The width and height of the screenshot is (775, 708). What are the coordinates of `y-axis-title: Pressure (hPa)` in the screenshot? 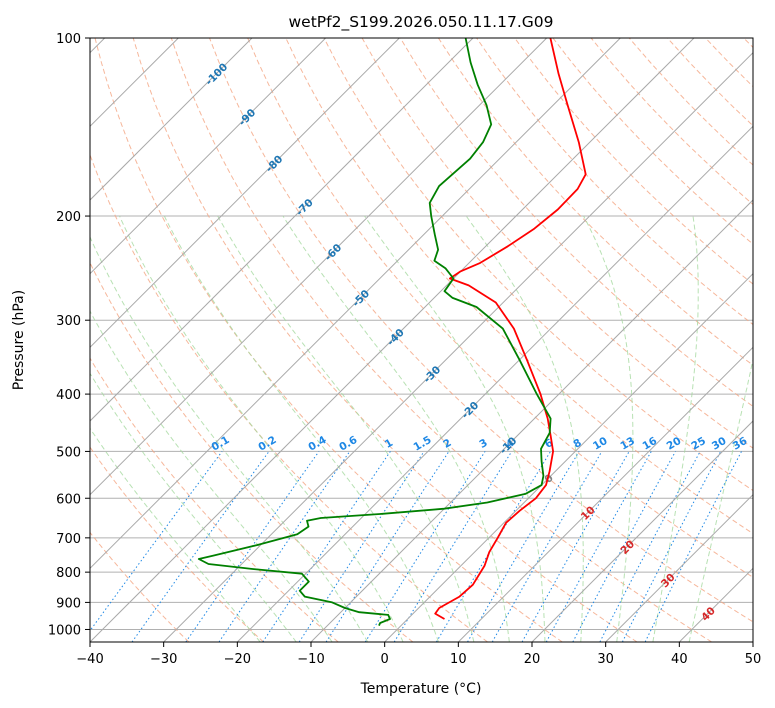 It's located at (19, 340).